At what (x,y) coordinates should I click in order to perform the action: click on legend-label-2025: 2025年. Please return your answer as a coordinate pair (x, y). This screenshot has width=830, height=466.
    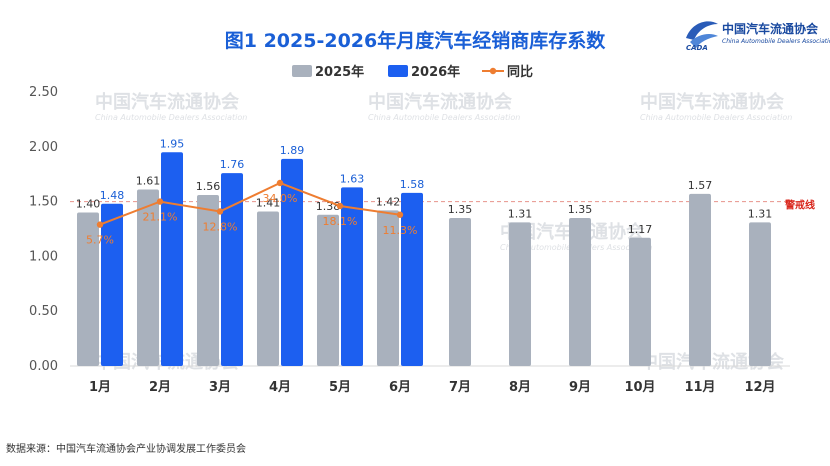
    Looking at the image, I should click on (339, 72).